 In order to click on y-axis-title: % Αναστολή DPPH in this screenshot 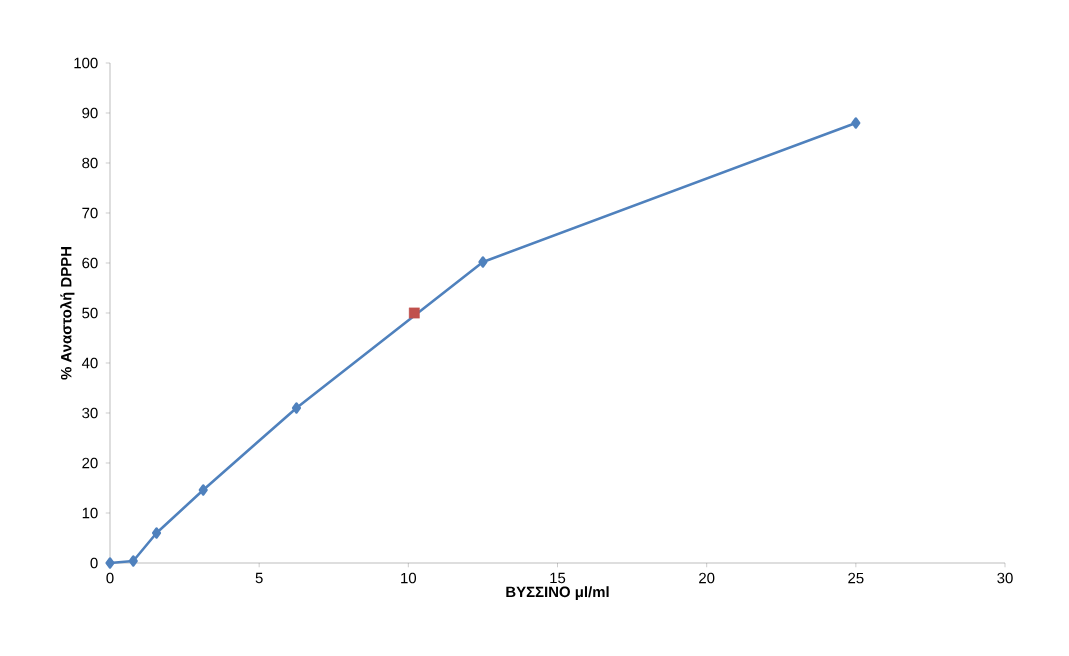, I will do `click(67, 313)`.